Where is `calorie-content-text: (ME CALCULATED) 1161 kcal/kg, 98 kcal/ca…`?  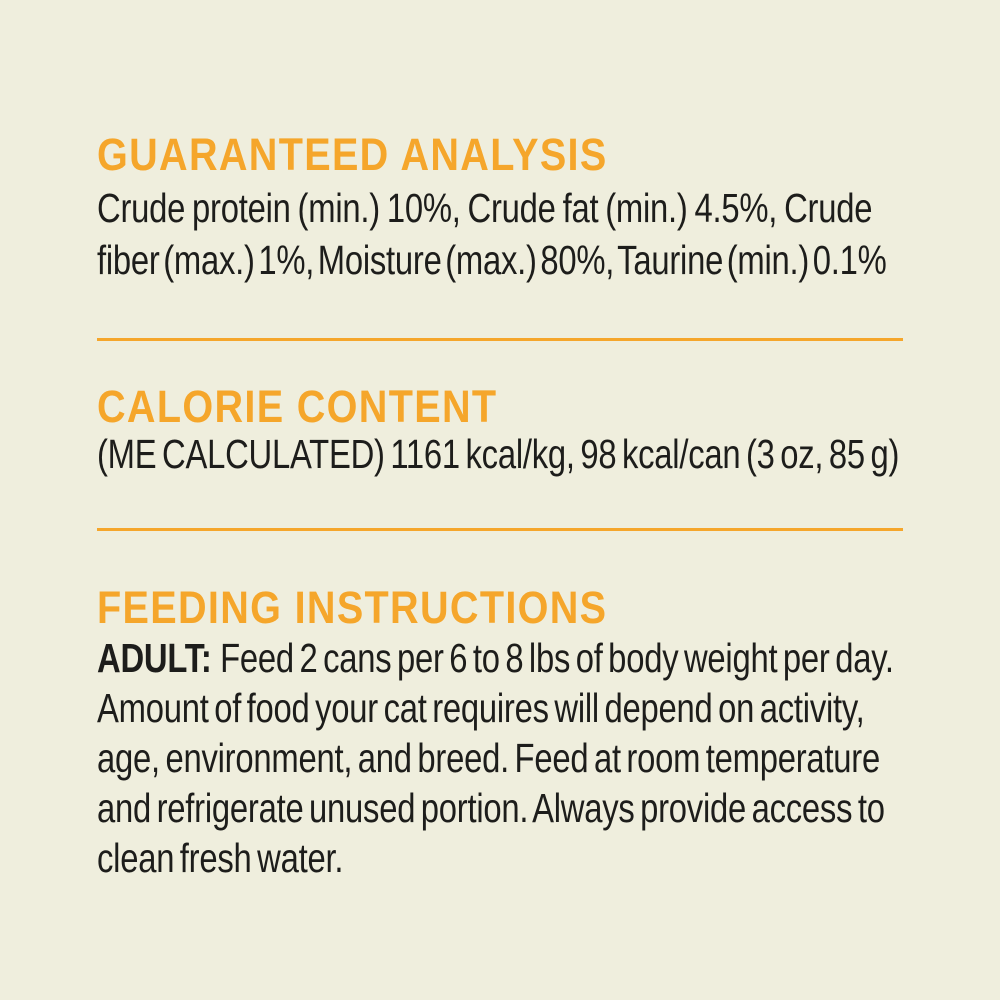
calorie-content-text: (ME CALCULATED) 1161 kcal/kg, 98 kcal/ca… is located at coordinates (498, 454).